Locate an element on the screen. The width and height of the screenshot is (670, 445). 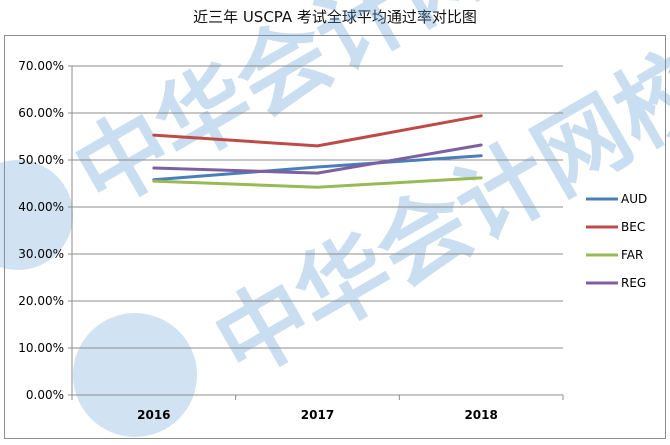
series-line-aud is located at coordinates (317, 168).